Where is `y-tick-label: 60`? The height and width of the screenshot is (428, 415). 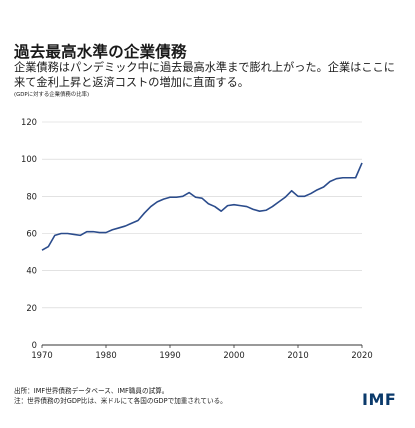 y-tick-label: 60 is located at coordinates (31, 234).